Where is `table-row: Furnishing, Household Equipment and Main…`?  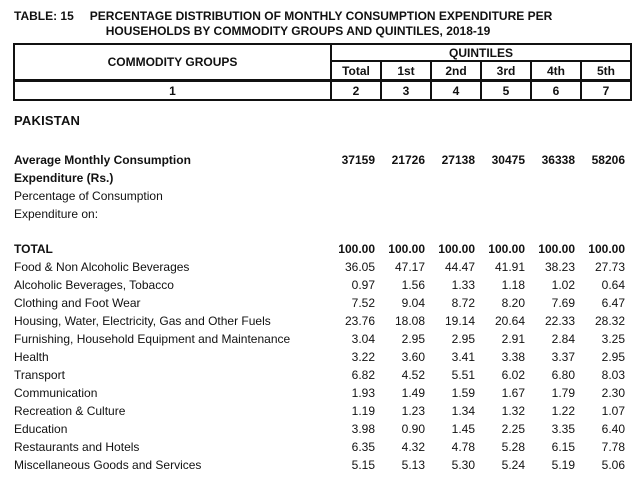
table-row: Furnishing, Household Equipment and Main… is located at coordinates (319, 339).